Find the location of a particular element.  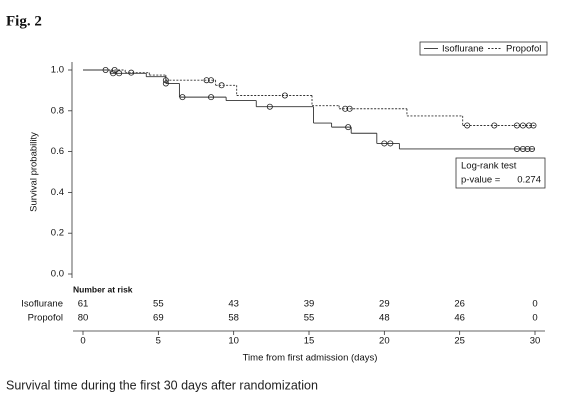

y-tick-label: 1.0 is located at coordinates (57, 70).